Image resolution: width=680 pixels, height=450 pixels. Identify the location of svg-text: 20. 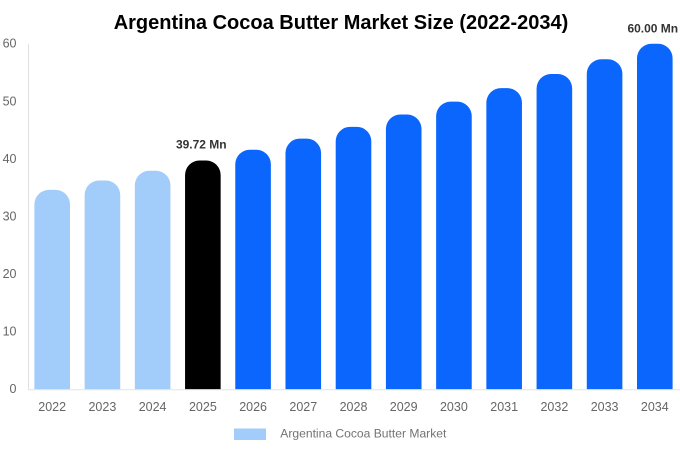
(10, 274).